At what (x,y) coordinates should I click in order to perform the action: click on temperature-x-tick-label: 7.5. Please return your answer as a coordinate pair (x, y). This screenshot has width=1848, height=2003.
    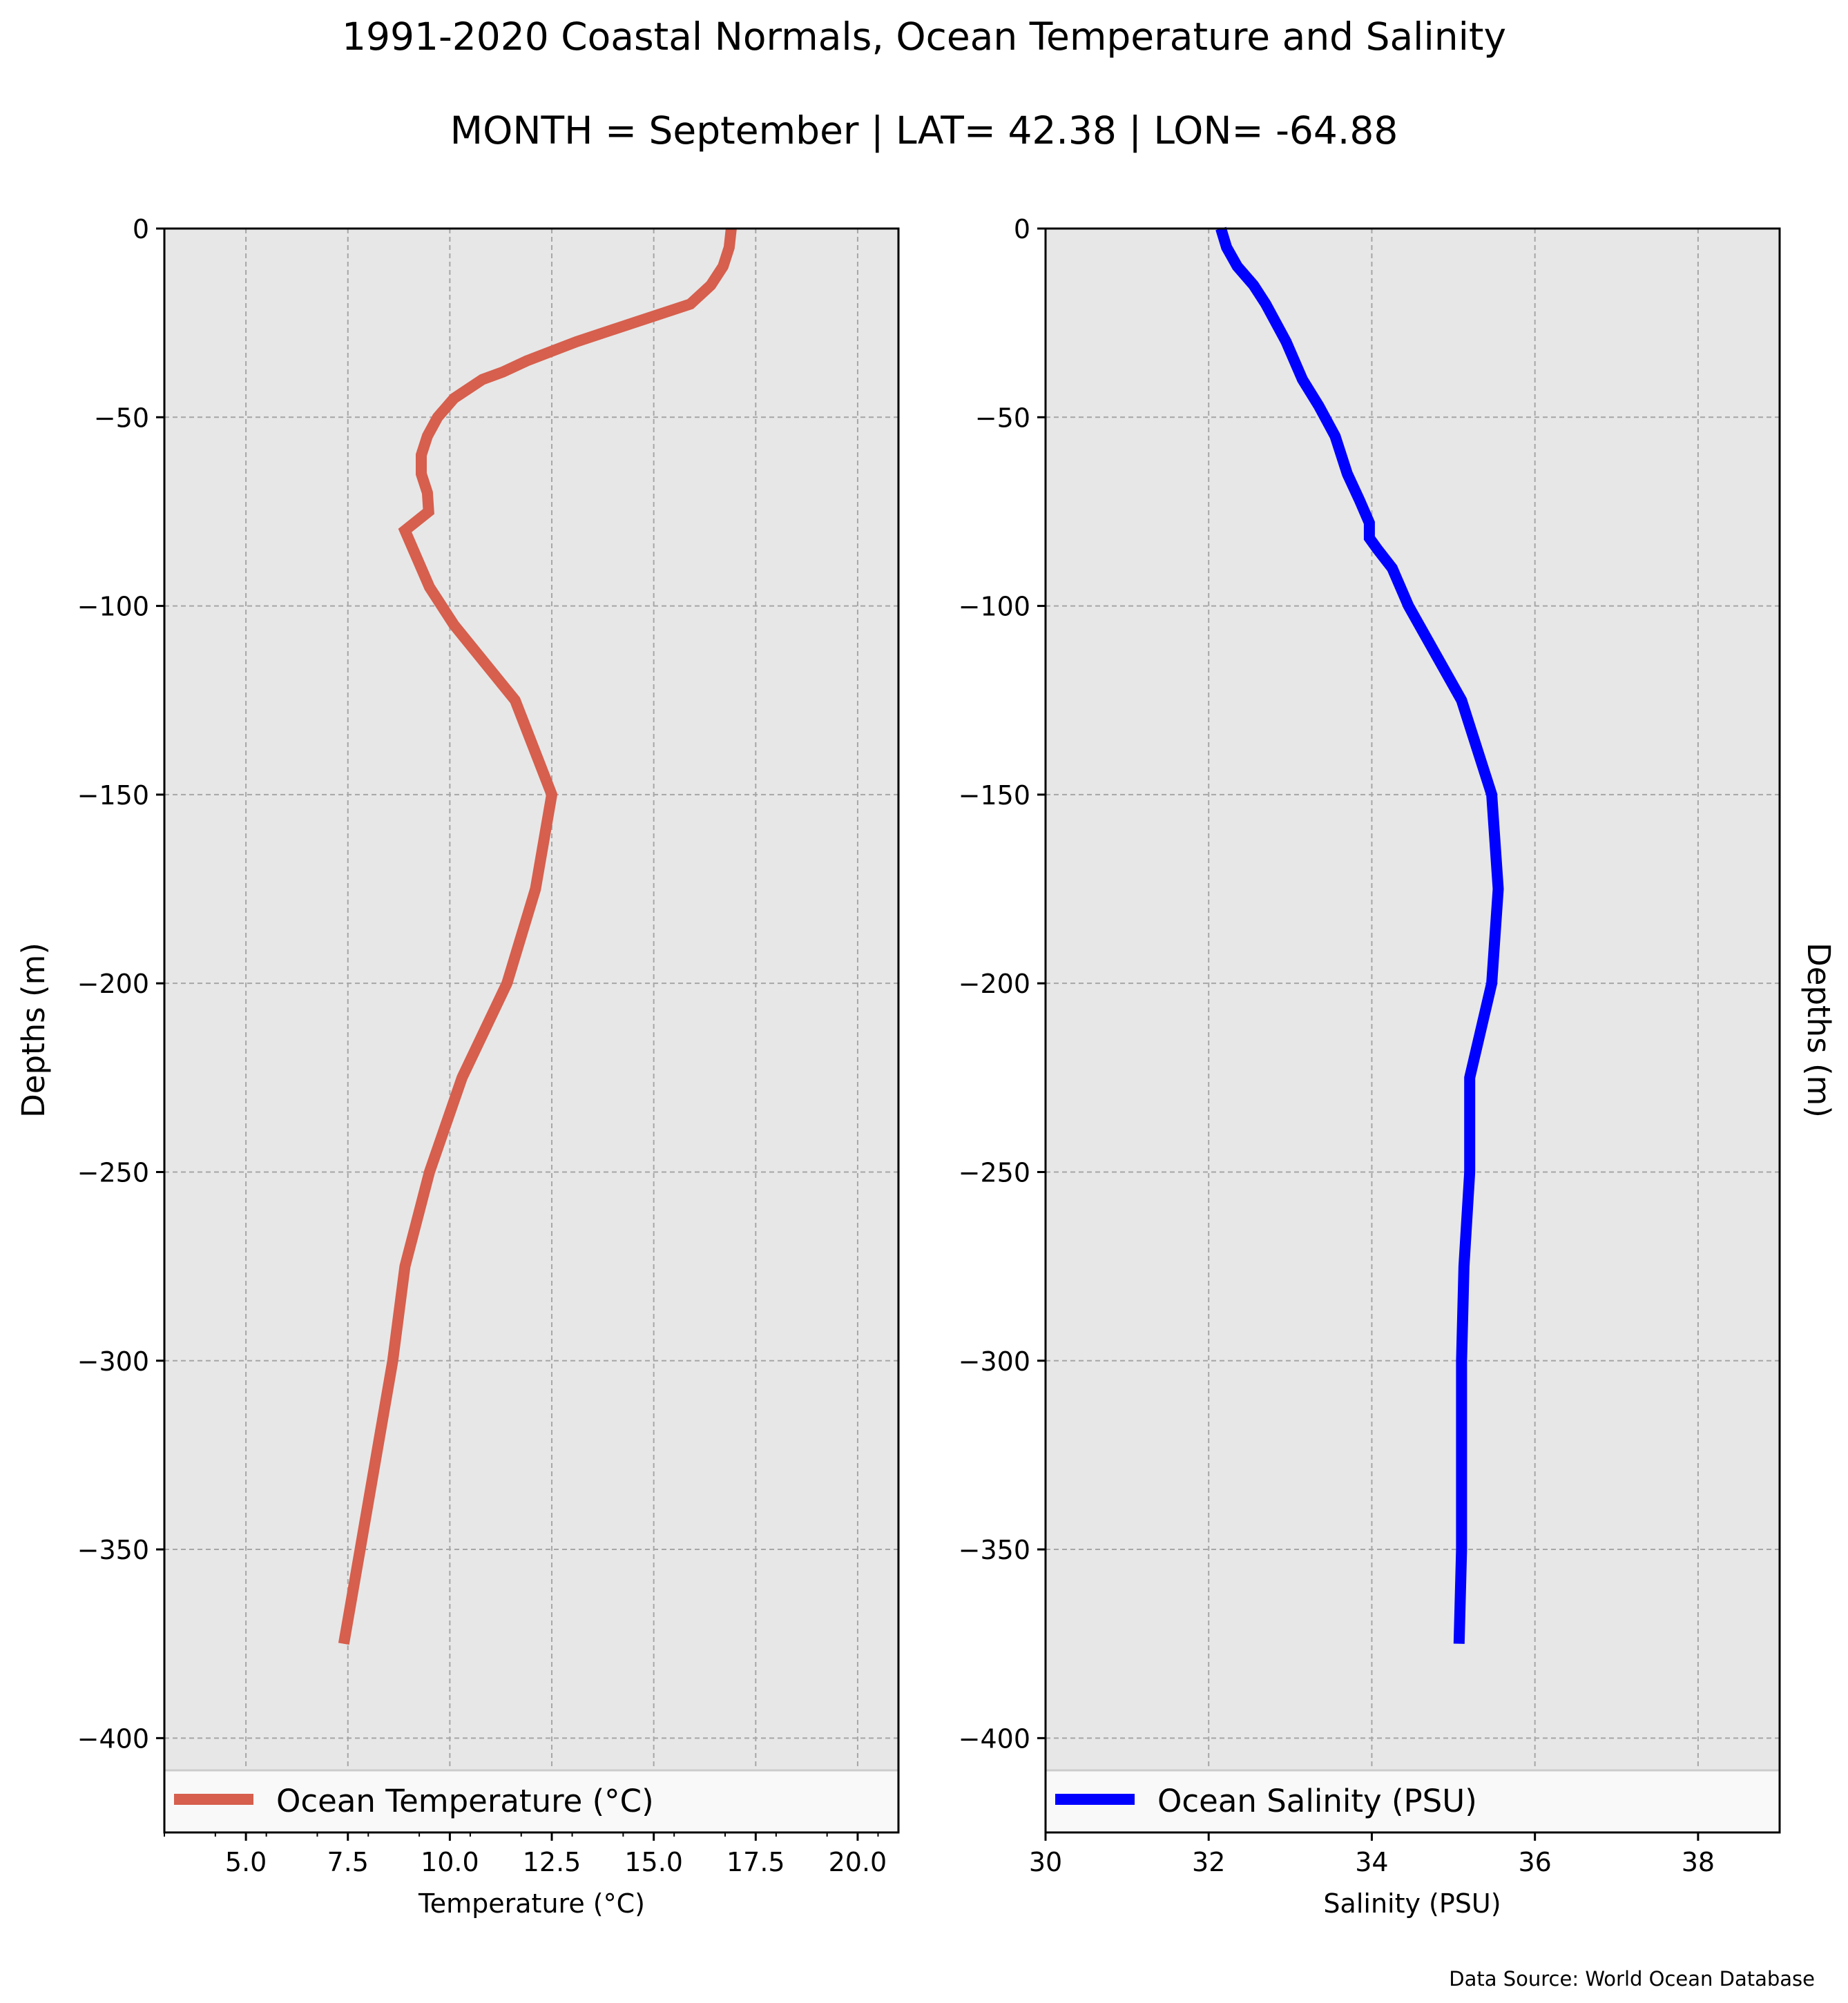
    Looking at the image, I should click on (348, 1862).